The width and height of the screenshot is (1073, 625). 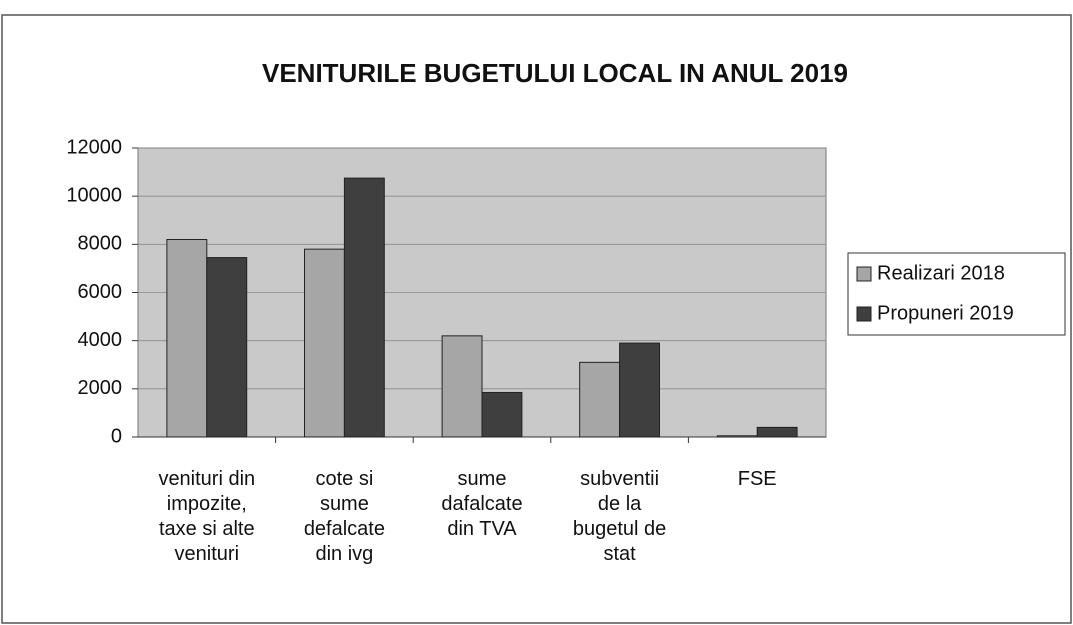 I want to click on y-tick-label: 6000, so click(x=100, y=292).